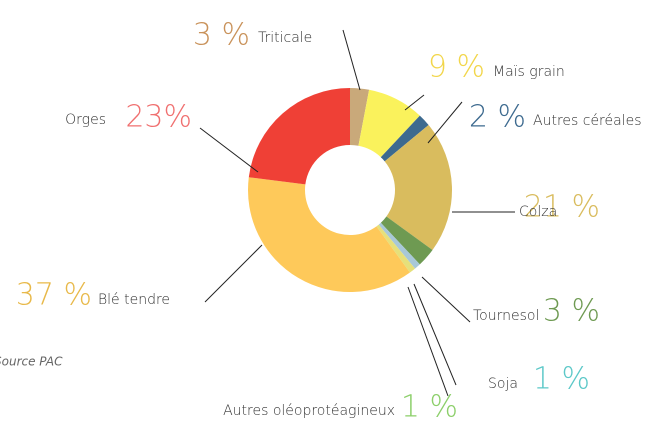  I want to click on value-label: 9 %, so click(456, 67).